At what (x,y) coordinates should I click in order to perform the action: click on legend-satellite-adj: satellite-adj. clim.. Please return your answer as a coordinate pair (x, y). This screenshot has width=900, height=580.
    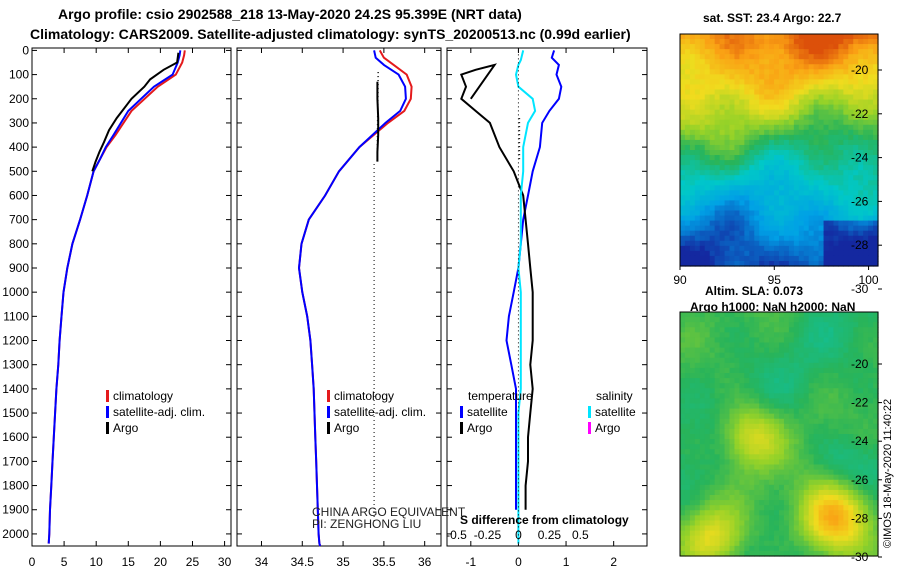
    Looking at the image, I should click on (380, 412).